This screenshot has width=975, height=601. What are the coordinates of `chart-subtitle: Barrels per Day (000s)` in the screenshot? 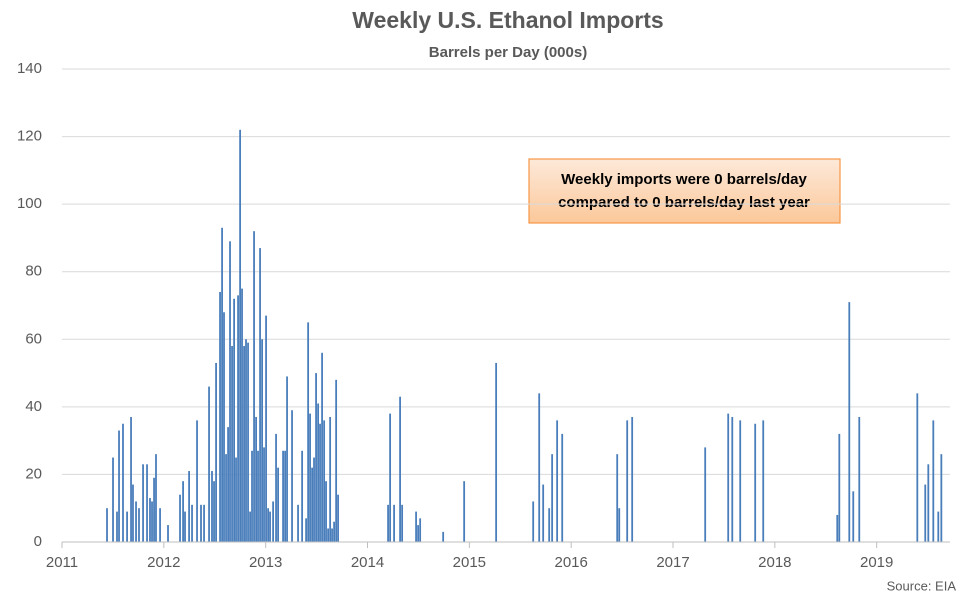 It's located at (508, 52).